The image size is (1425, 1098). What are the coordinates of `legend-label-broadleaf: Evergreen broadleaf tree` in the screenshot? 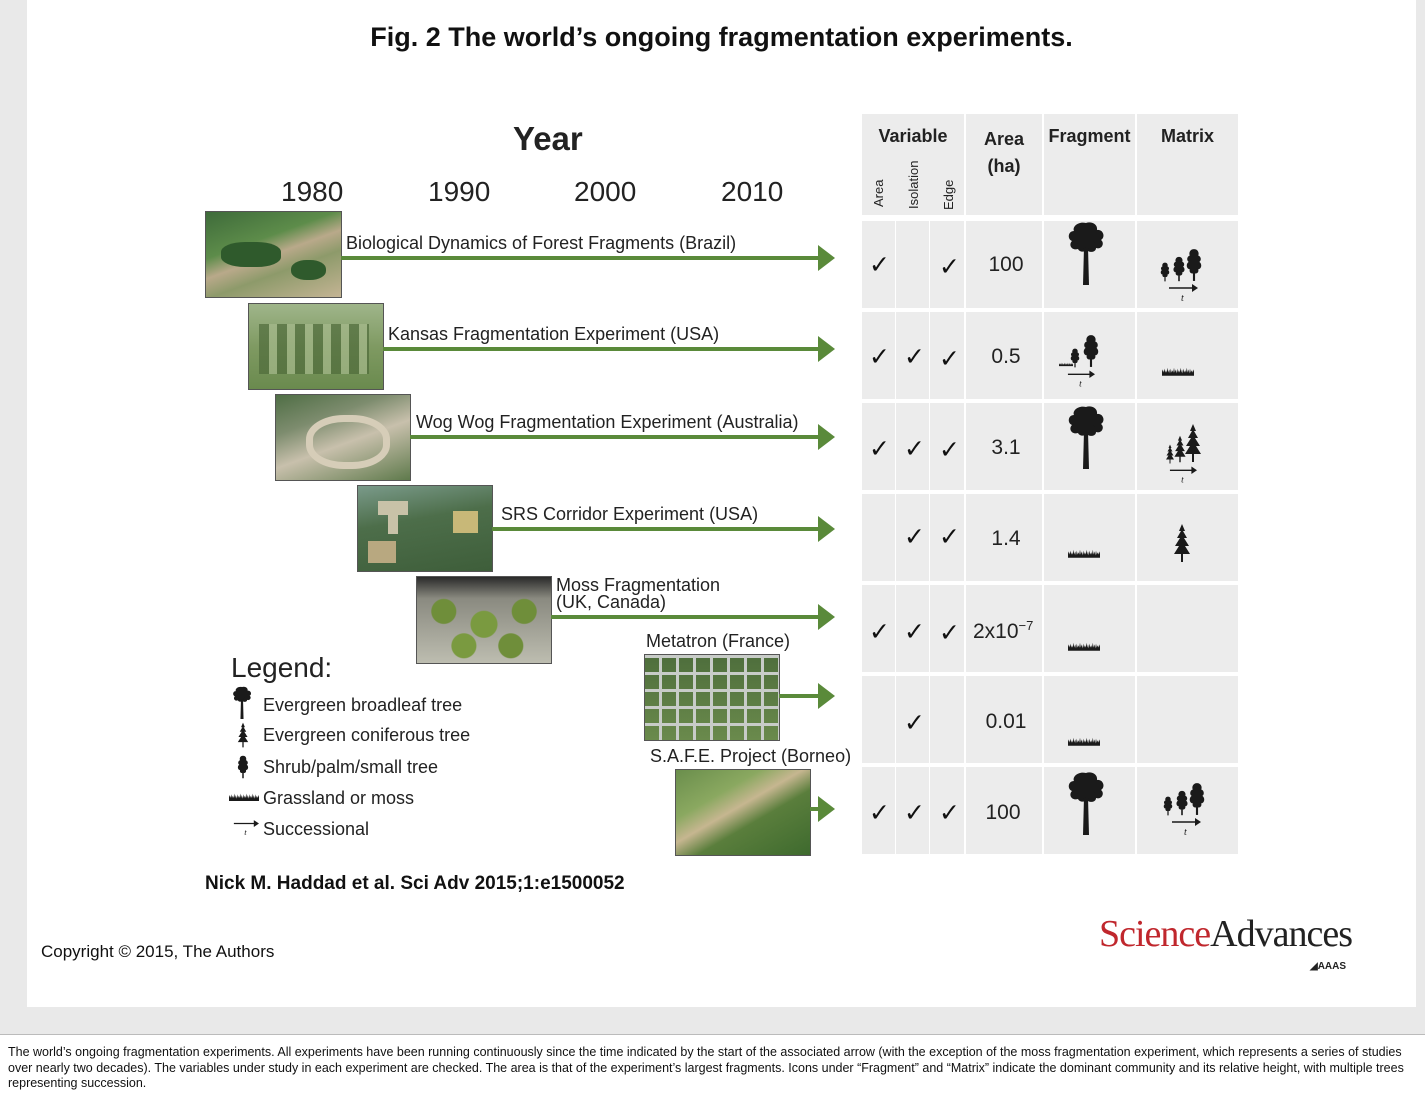 It's located at (363, 705).